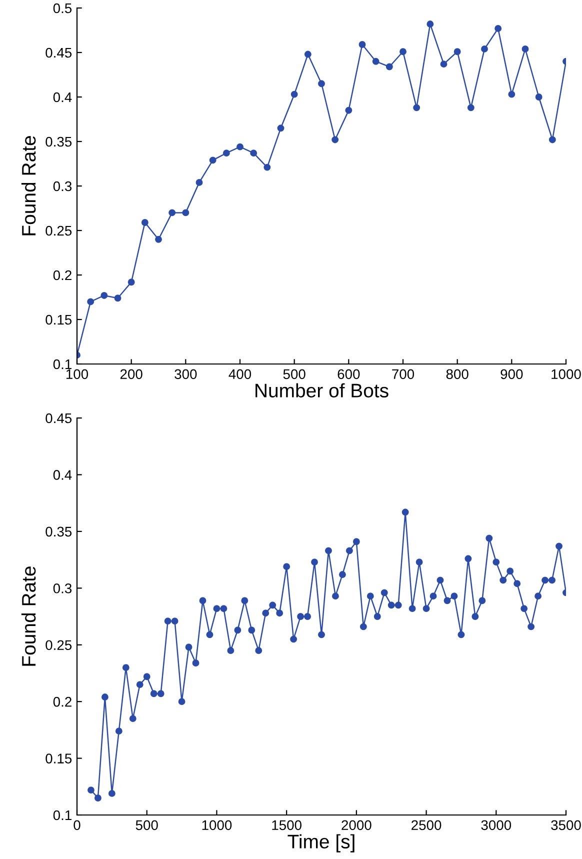 The image size is (582, 859). What do you see at coordinates (240, 374) in the screenshot?
I see `x-tick-label: 400` at bounding box center [240, 374].